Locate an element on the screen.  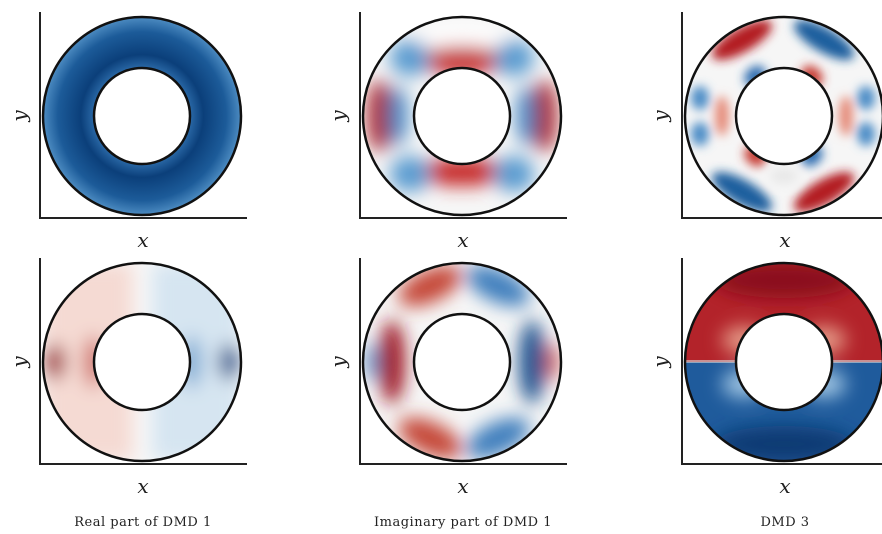
panel-row2-col1 is located at coordinates (143, 361).